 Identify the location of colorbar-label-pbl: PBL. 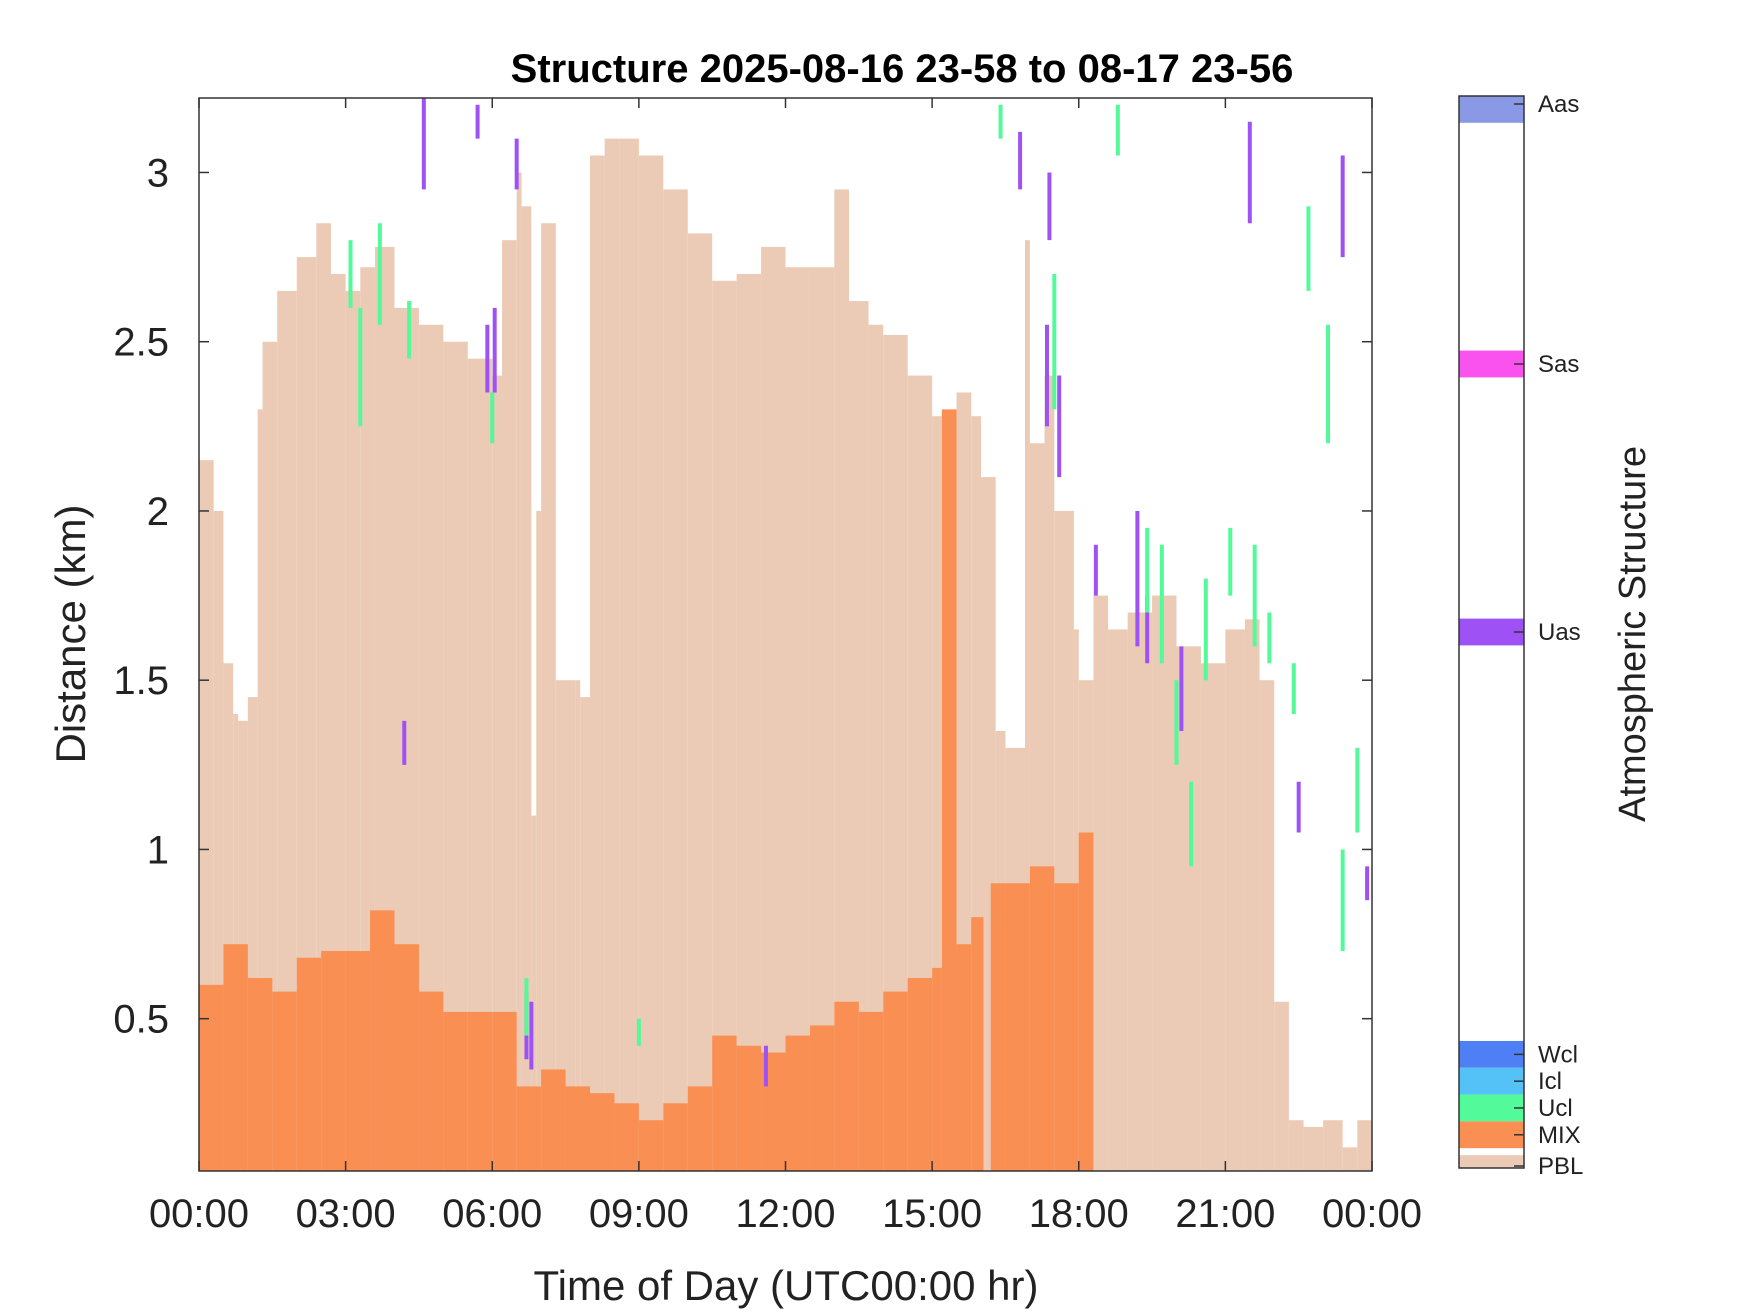
(1560, 1166).